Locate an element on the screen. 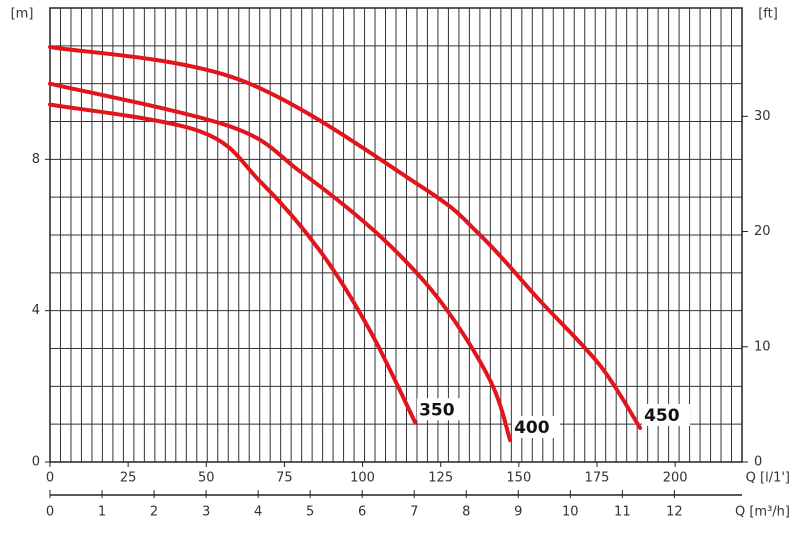 Image resolution: width=800 pixels, height=559 pixels. y2-tick-label: 20 is located at coordinates (762, 231).